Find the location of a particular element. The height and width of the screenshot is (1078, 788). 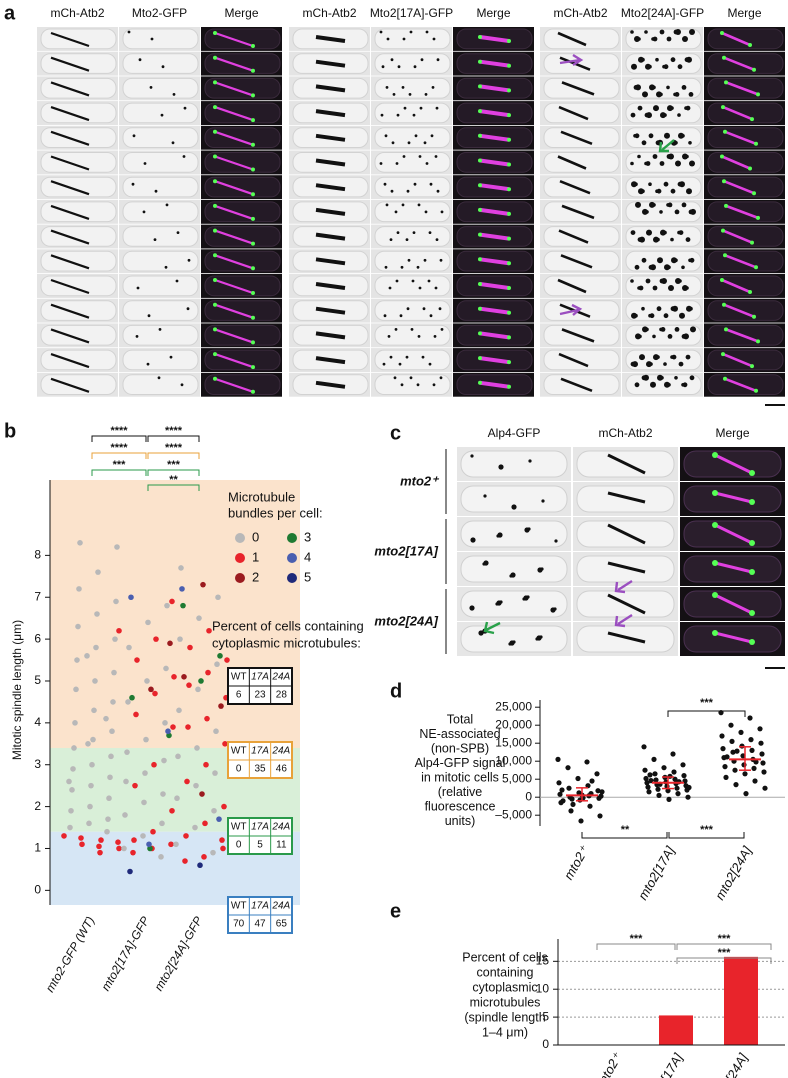

y-tick-label: 6 is located at coordinates (37, 638).